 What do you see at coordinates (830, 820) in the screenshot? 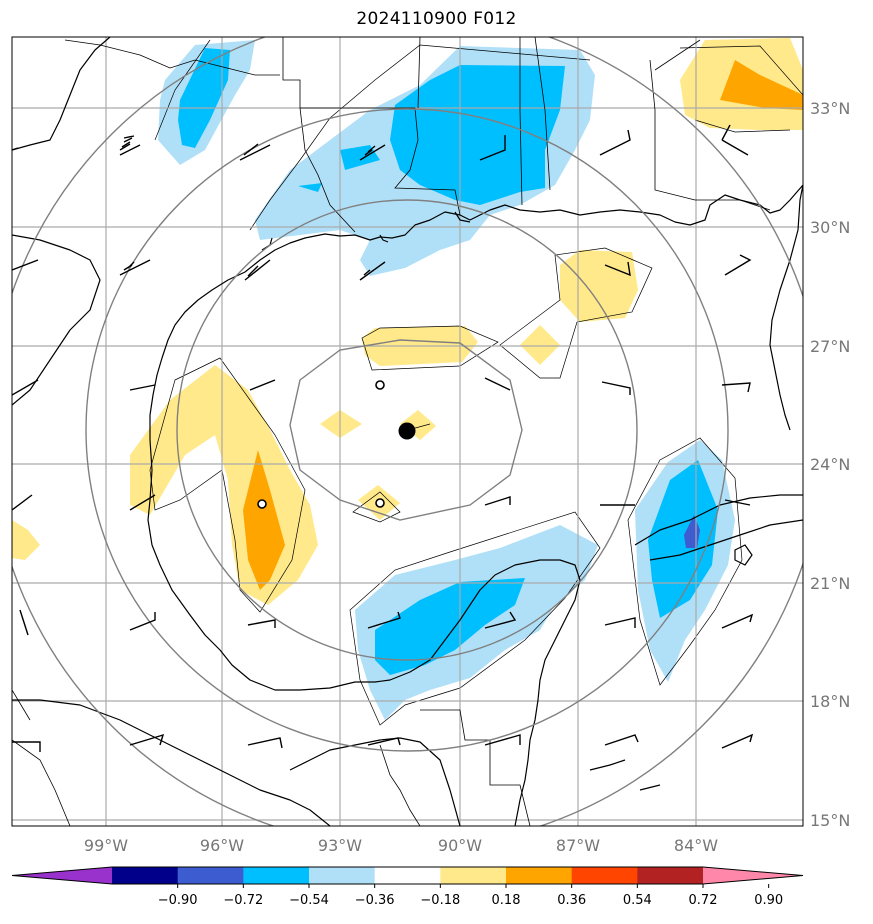
I see `lat-label: 15°N` at bounding box center [830, 820].